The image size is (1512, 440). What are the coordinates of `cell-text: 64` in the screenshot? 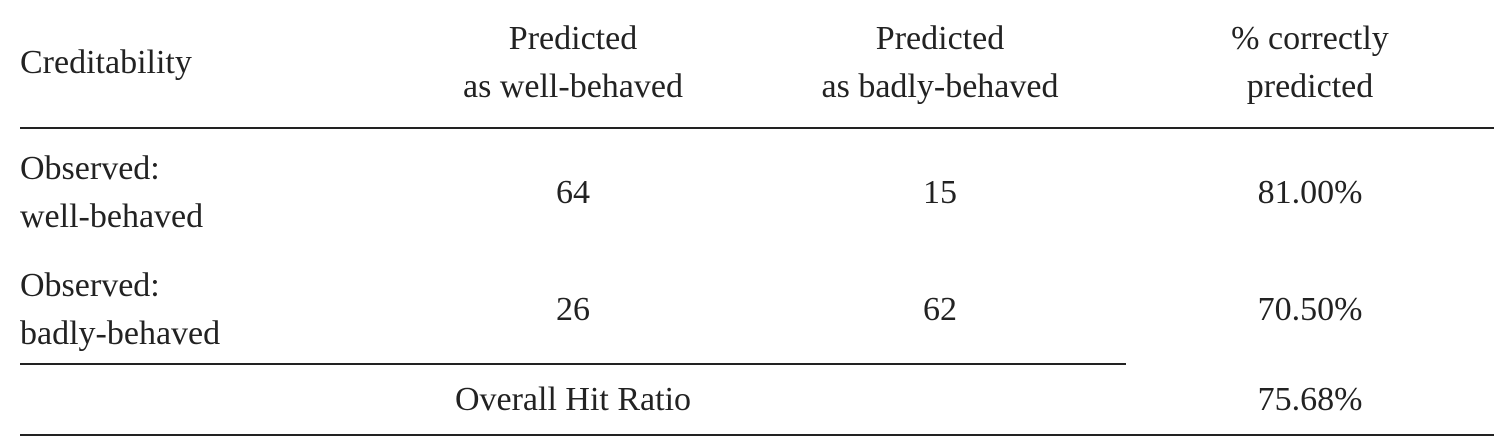 It's located at (573, 192).